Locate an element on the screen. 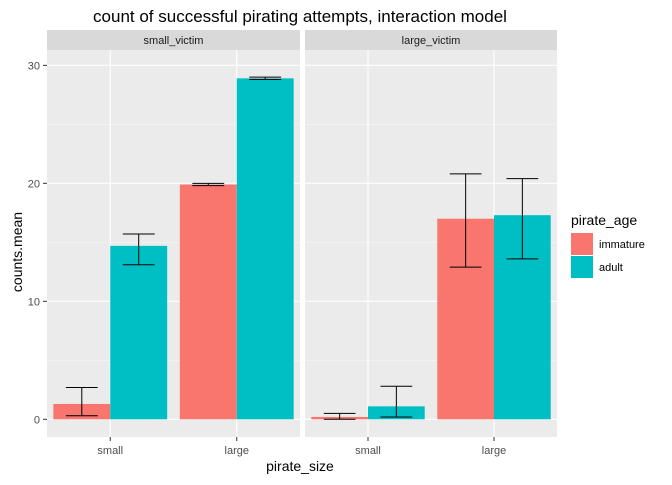 The width and height of the screenshot is (672, 485). legend-key-immature is located at coordinates (582, 244).